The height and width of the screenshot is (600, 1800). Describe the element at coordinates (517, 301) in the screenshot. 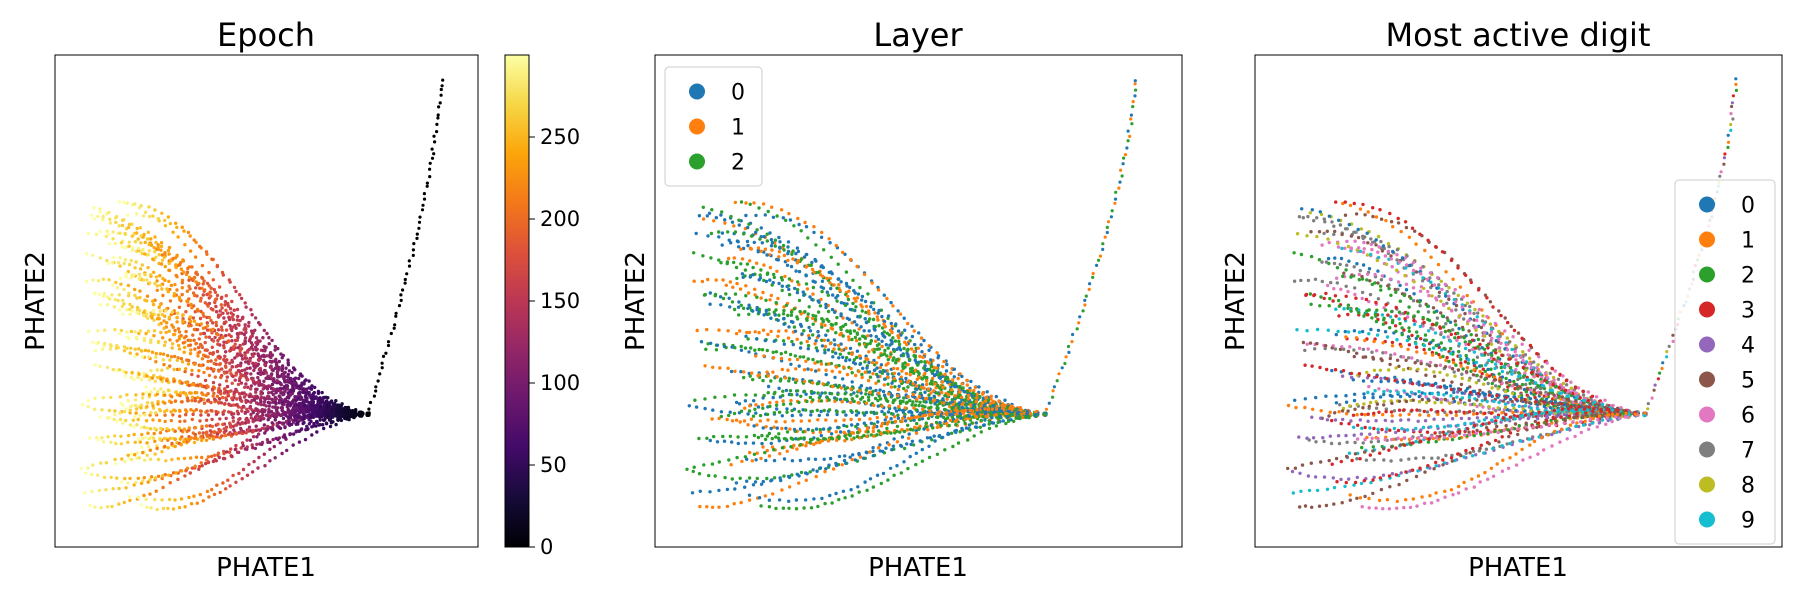

I see `colorbar` at that location.